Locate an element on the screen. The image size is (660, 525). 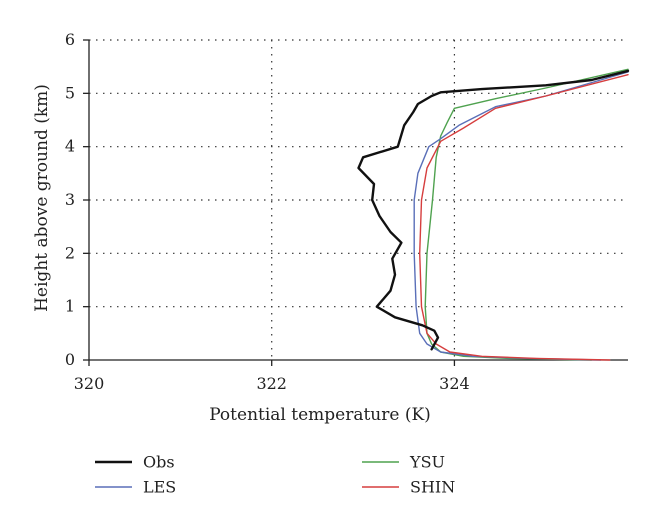
x-tick-label: 322 is located at coordinates (271, 383).